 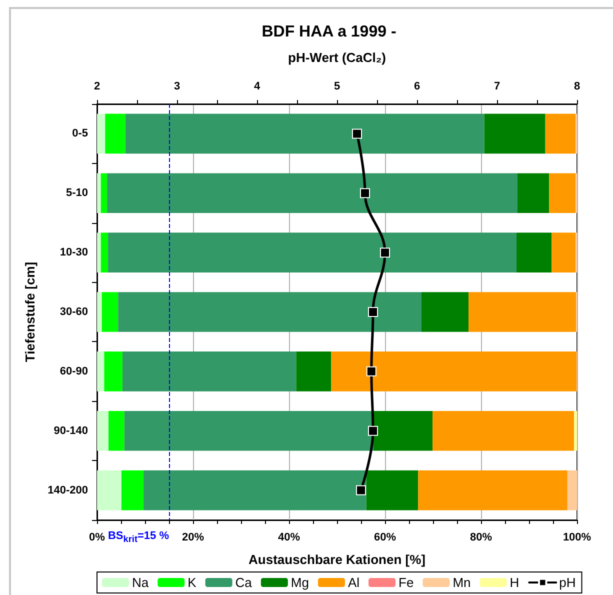 What do you see at coordinates (337, 86) in the screenshot?
I see `x2-tick-label: 5` at bounding box center [337, 86].